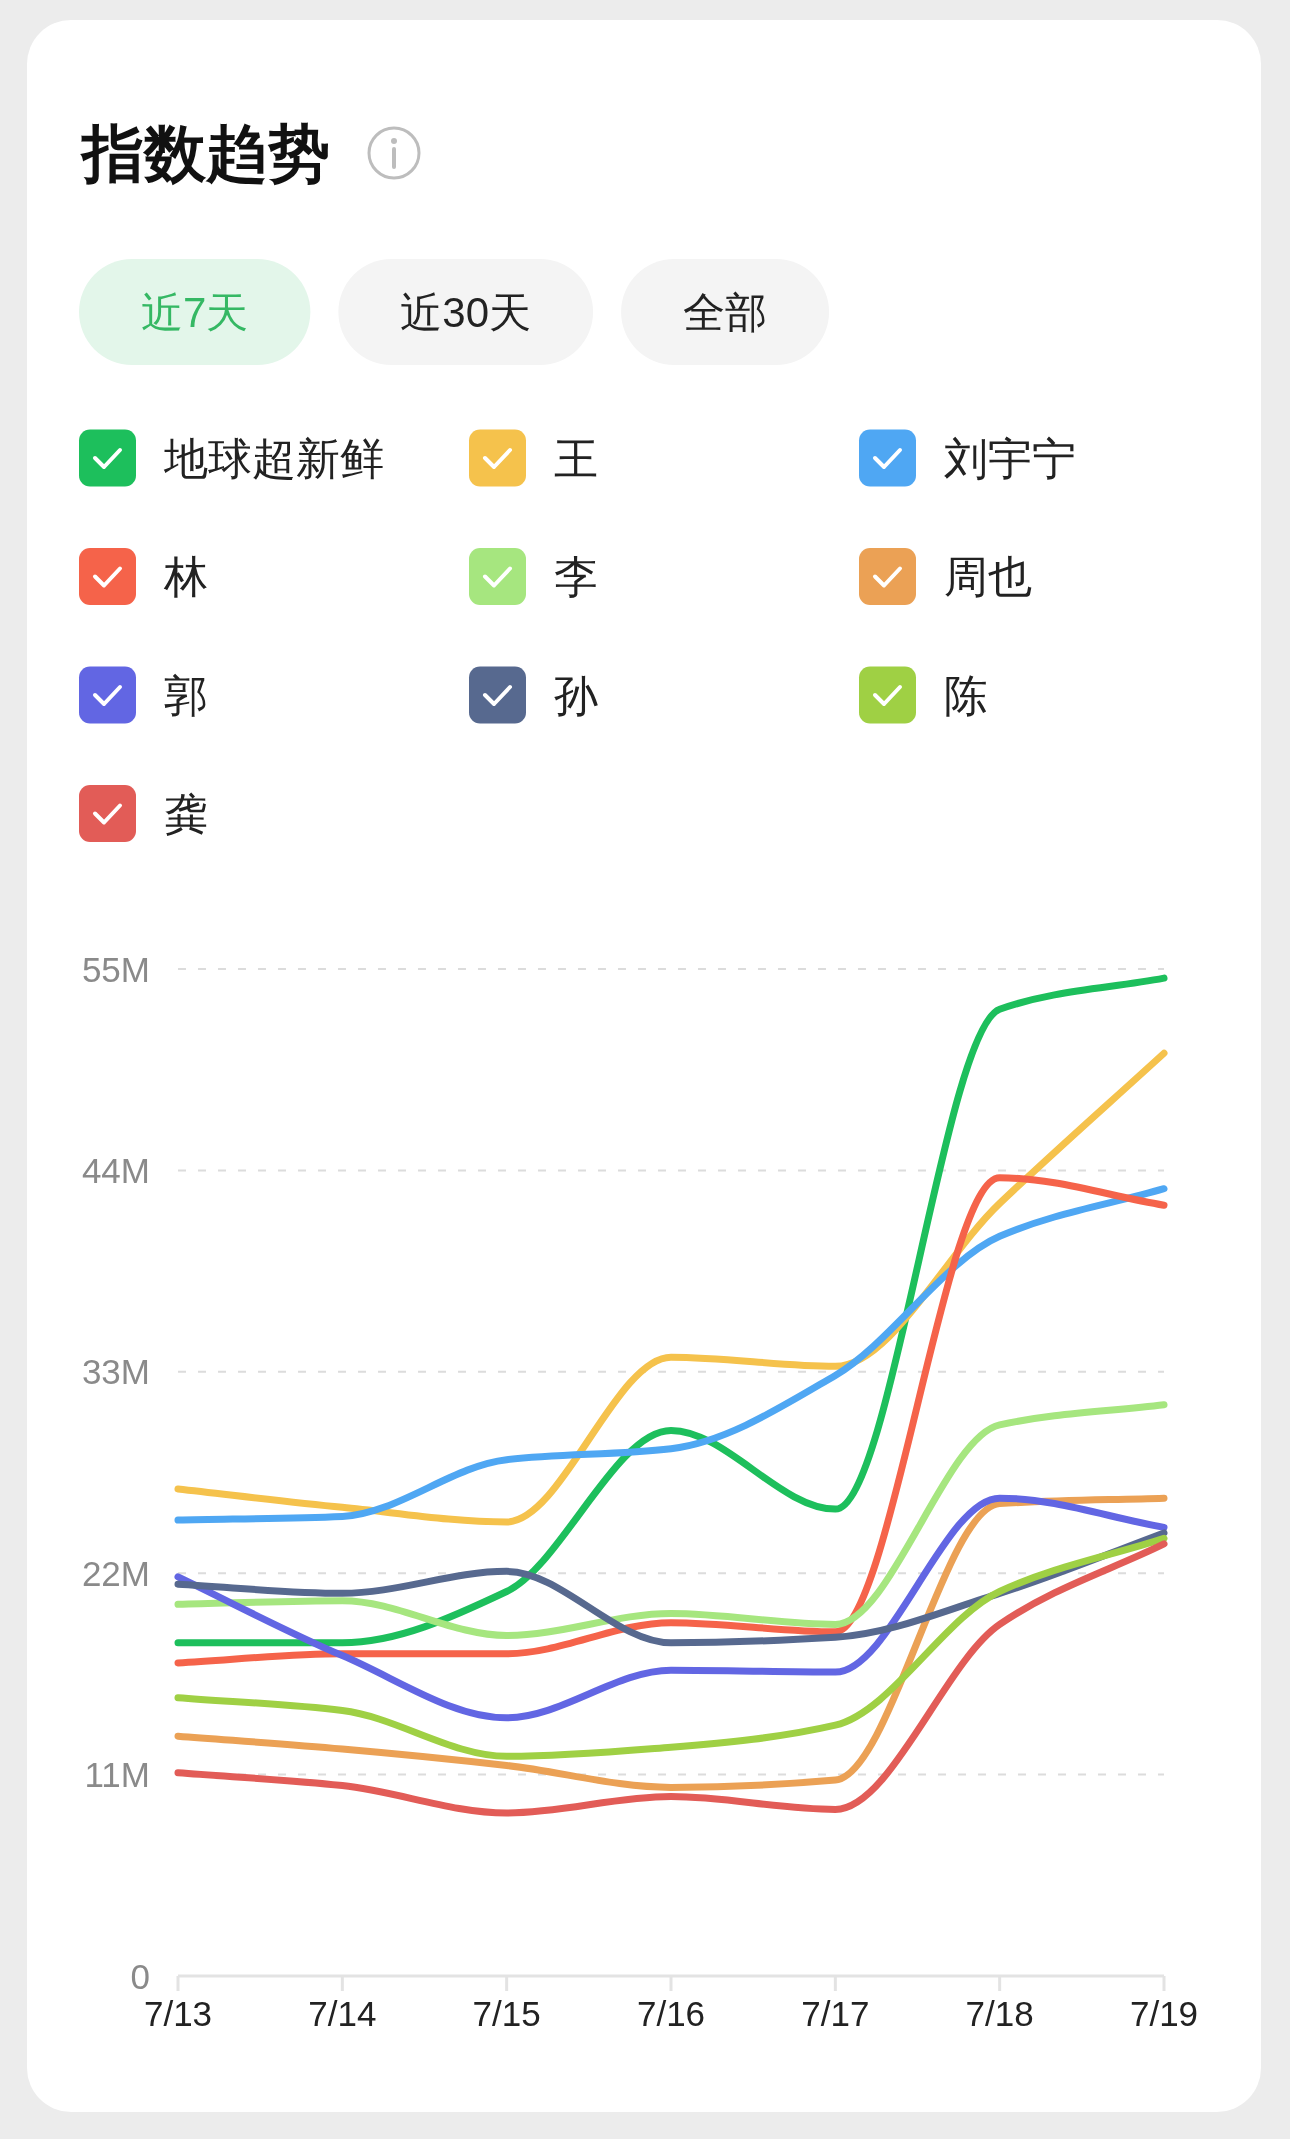 The height and width of the screenshot is (2139, 1290). What do you see at coordinates (186, 813) in the screenshot?
I see `legend-label: 龚` at bounding box center [186, 813].